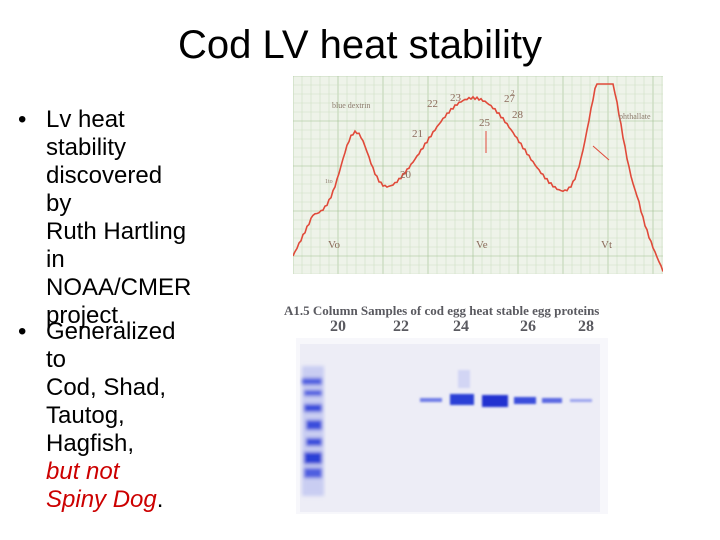 The height and width of the screenshot is (540, 720). Describe the element at coordinates (635, 116) in the screenshot. I see `peak-label-phthallate: phthallate` at that location.